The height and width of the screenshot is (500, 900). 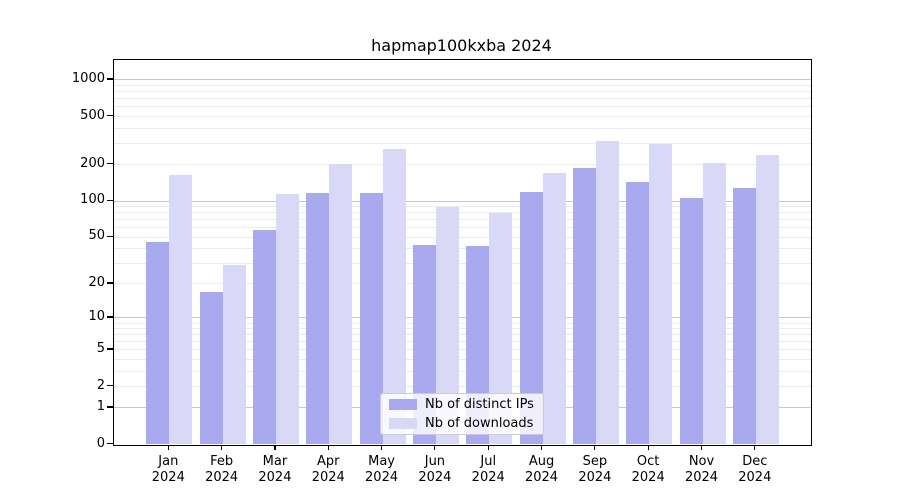 I want to click on x-tick-label-aug: Aug 2024, so click(x=541, y=469).